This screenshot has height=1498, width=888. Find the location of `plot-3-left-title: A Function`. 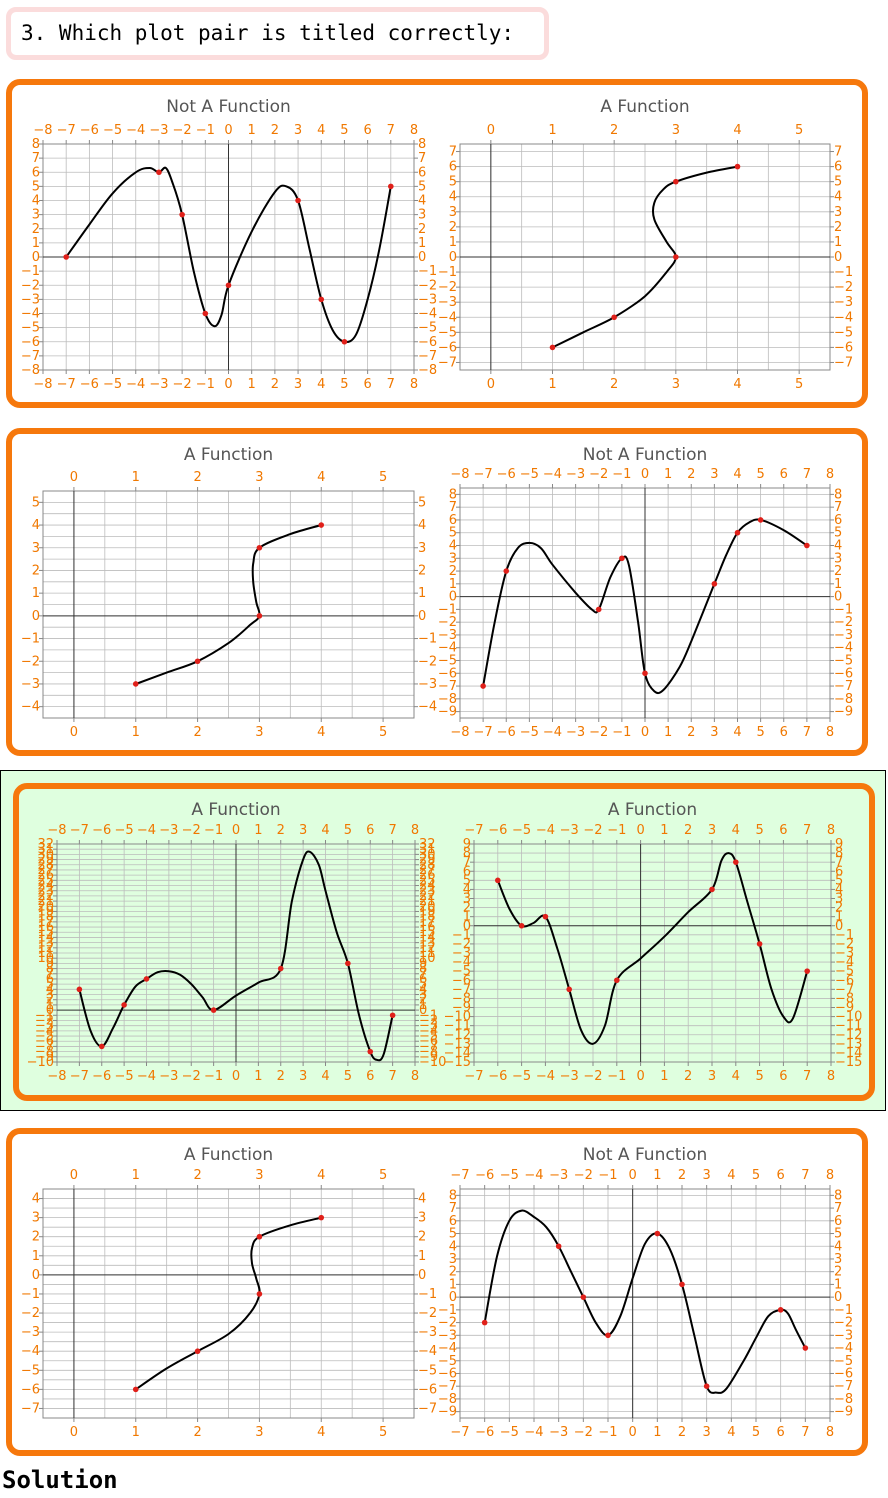

plot-3-left-title: A Function is located at coordinates (235, 810).